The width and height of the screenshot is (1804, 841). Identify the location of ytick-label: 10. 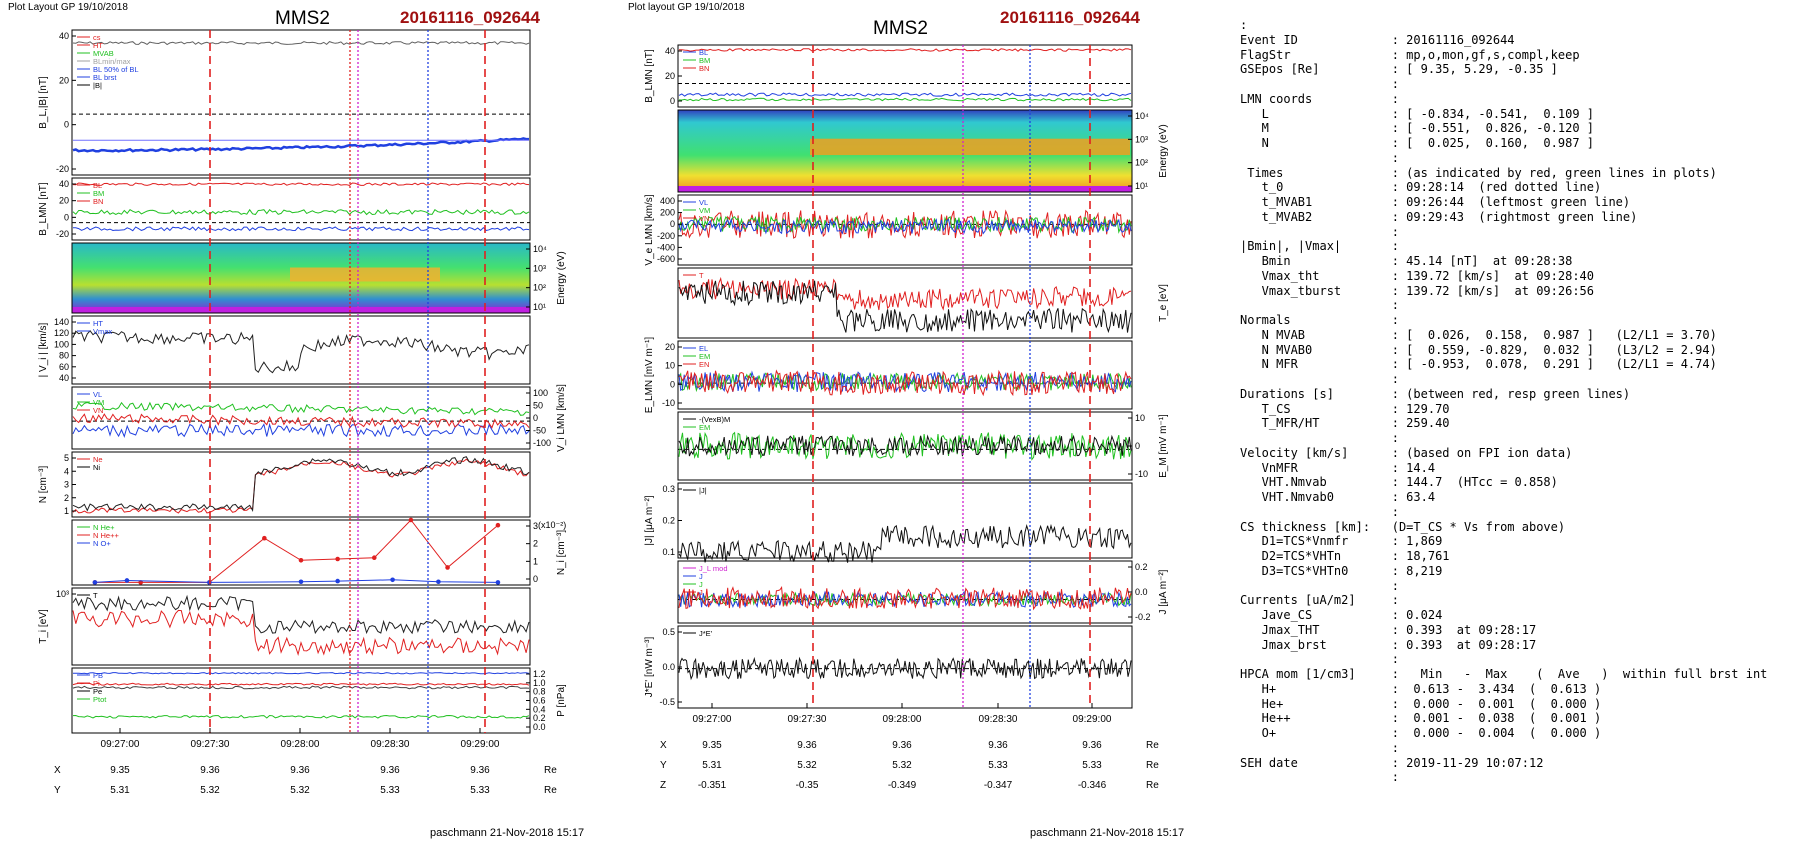
(670, 366).